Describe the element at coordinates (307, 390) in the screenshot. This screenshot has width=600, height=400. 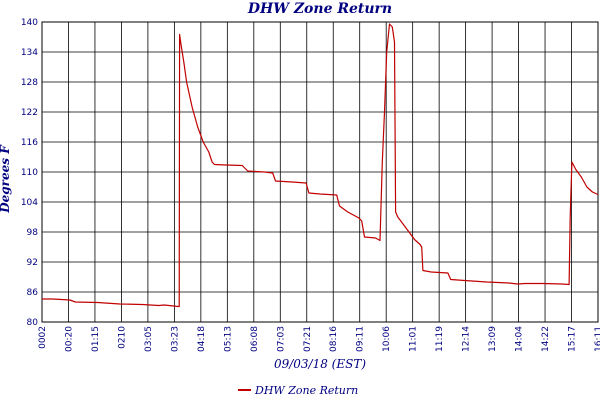
I see `legend-label: DHW Zone Return` at that location.